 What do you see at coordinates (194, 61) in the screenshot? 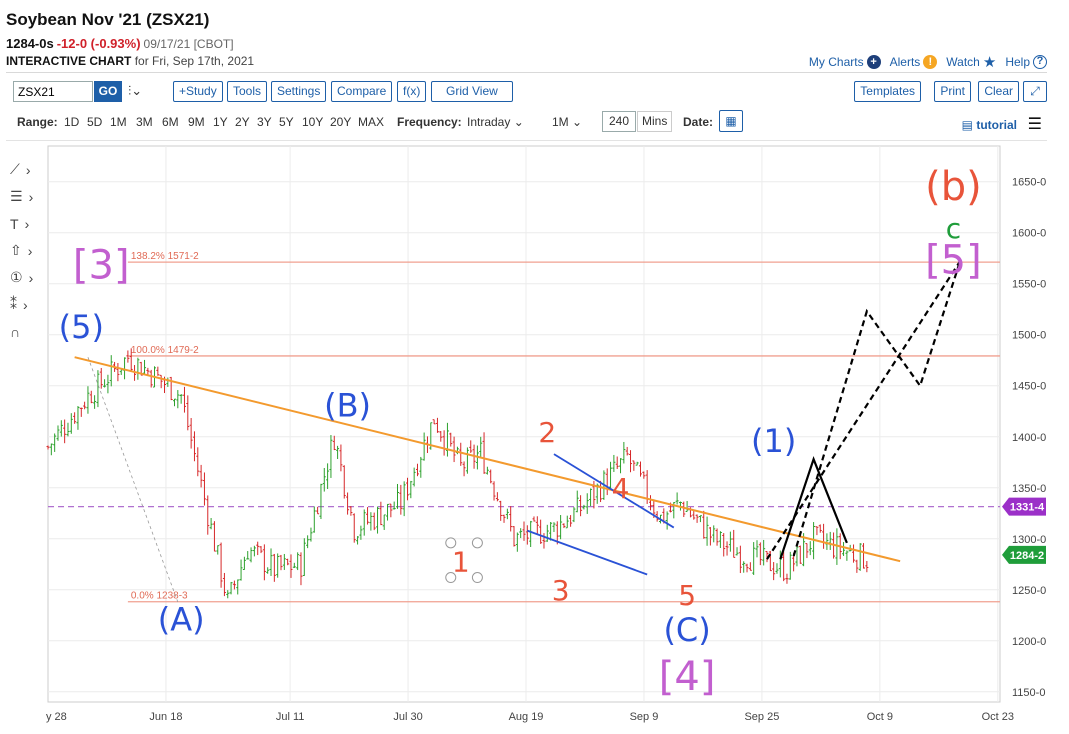
I see `chart-subtitle-date: for Fri, Sep 17th, 2021` at bounding box center [194, 61].